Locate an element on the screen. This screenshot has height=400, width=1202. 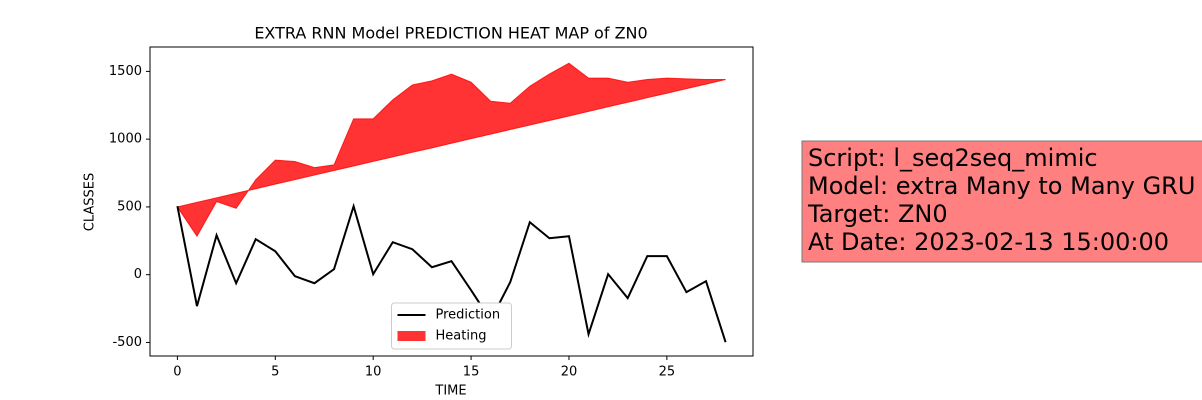
annotation-box is located at coordinates (1001, 201).